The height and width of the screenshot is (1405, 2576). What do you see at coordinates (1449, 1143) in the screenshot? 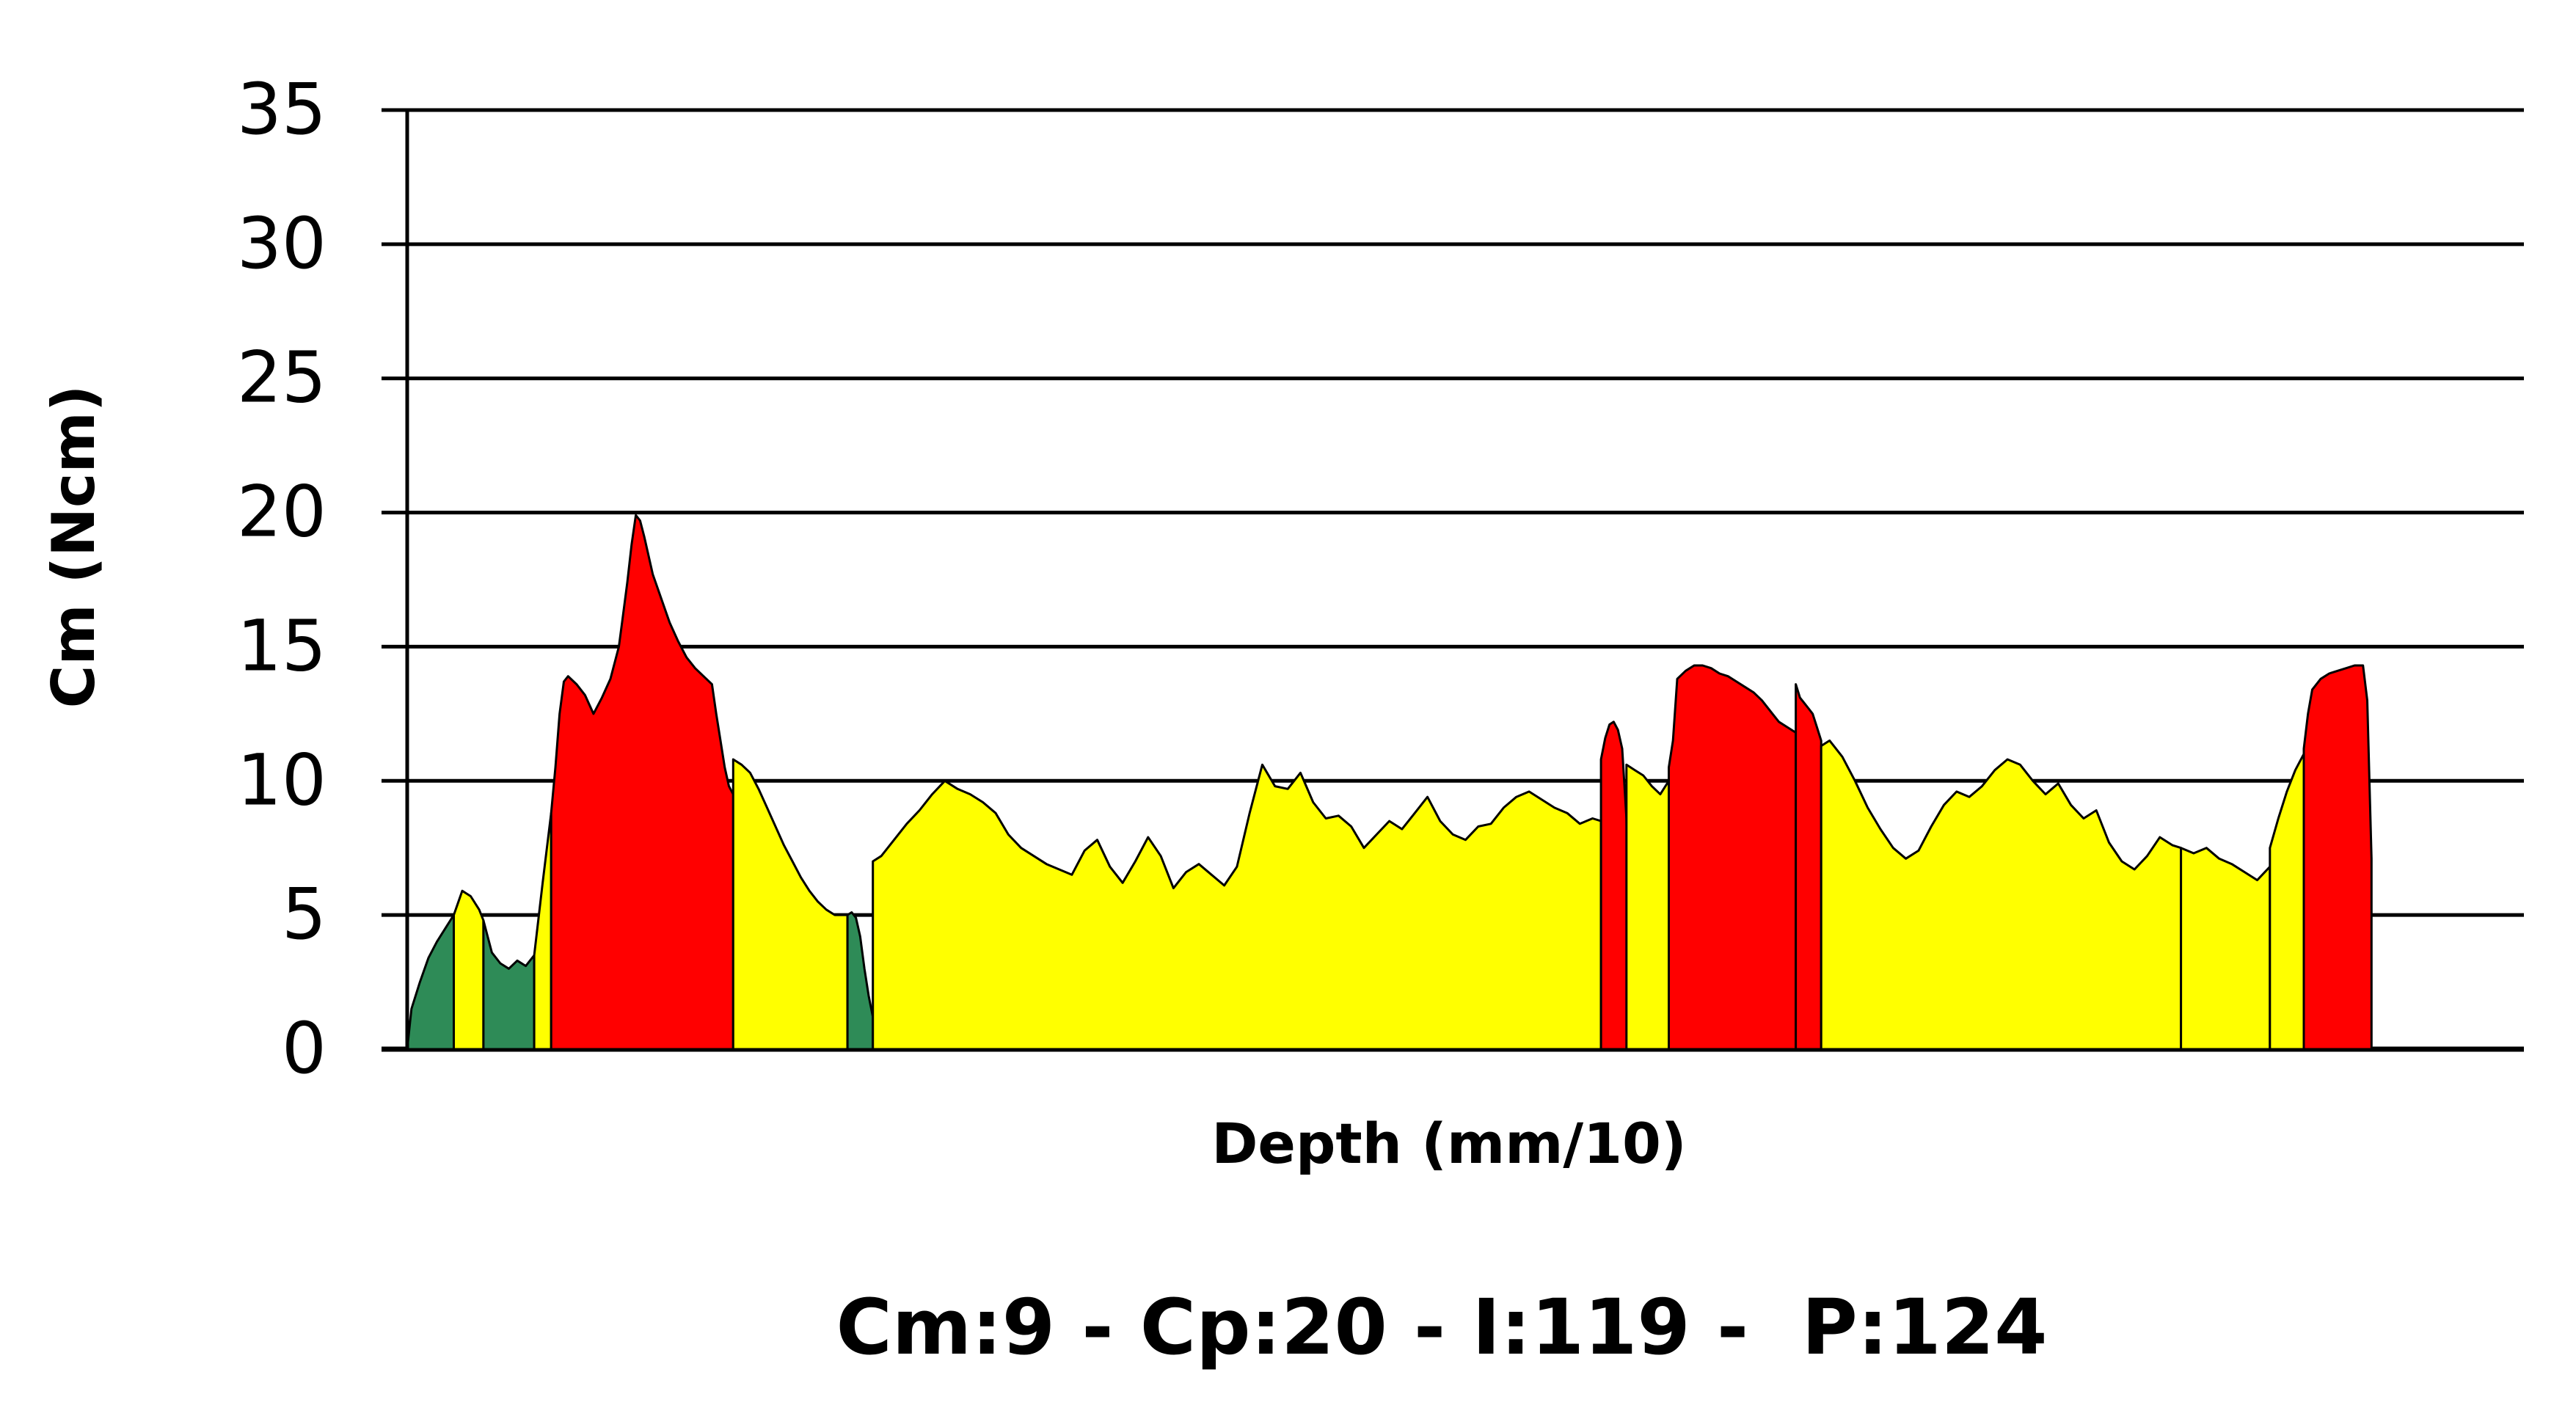
I see `x-axis-label: Depth (mm/10)` at bounding box center [1449, 1143].